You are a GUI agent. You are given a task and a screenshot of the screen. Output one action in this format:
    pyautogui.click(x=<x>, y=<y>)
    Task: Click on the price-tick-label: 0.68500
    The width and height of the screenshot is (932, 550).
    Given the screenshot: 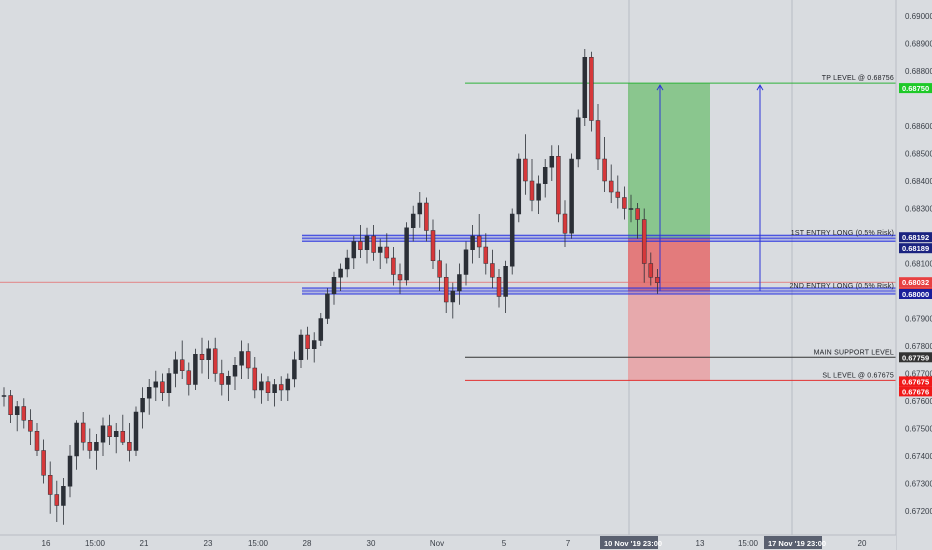 What is the action you would take?
    pyautogui.click(x=918, y=154)
    